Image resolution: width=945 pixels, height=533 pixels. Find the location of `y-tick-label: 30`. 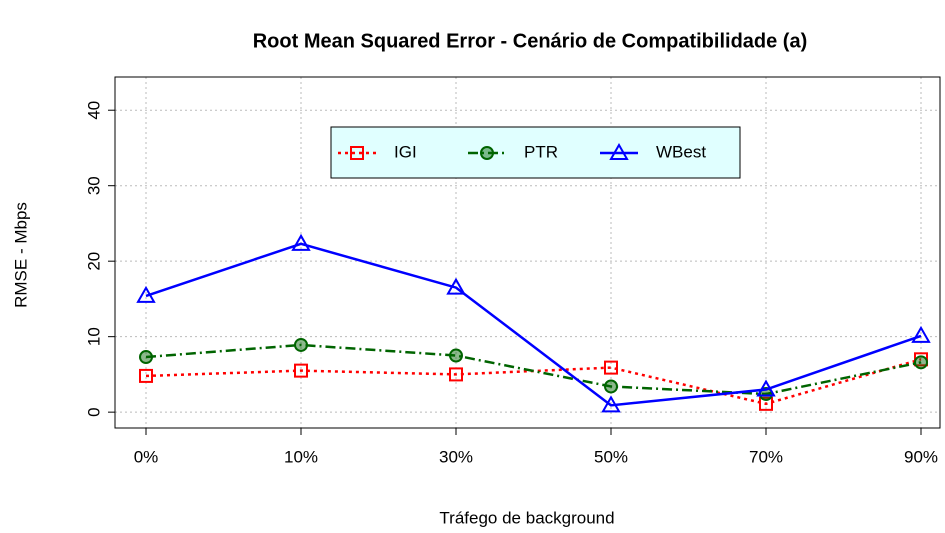

y-tick-label: 30 is located at coordinates (93, 185).